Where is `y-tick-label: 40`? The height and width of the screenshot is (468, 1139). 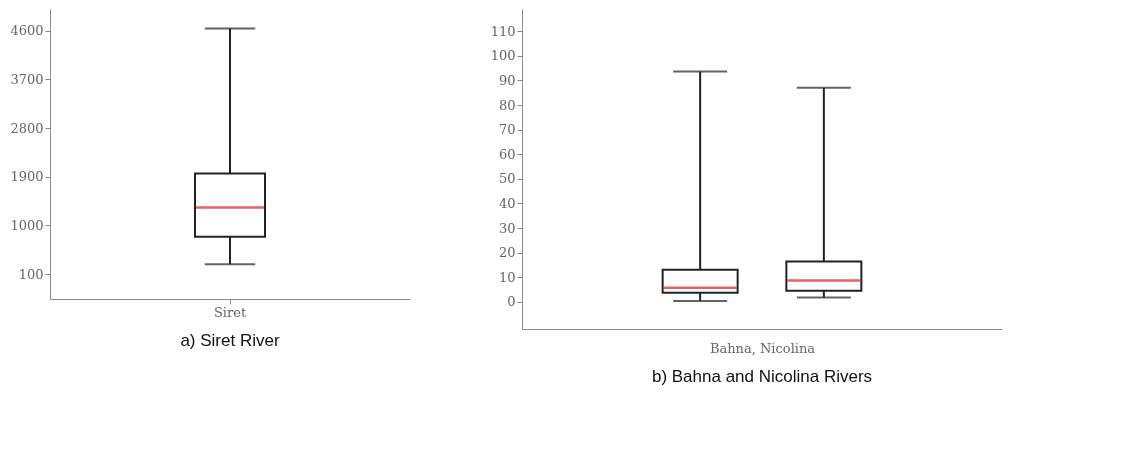
y-tick-label: 40 is located at coordinates (507, 203).